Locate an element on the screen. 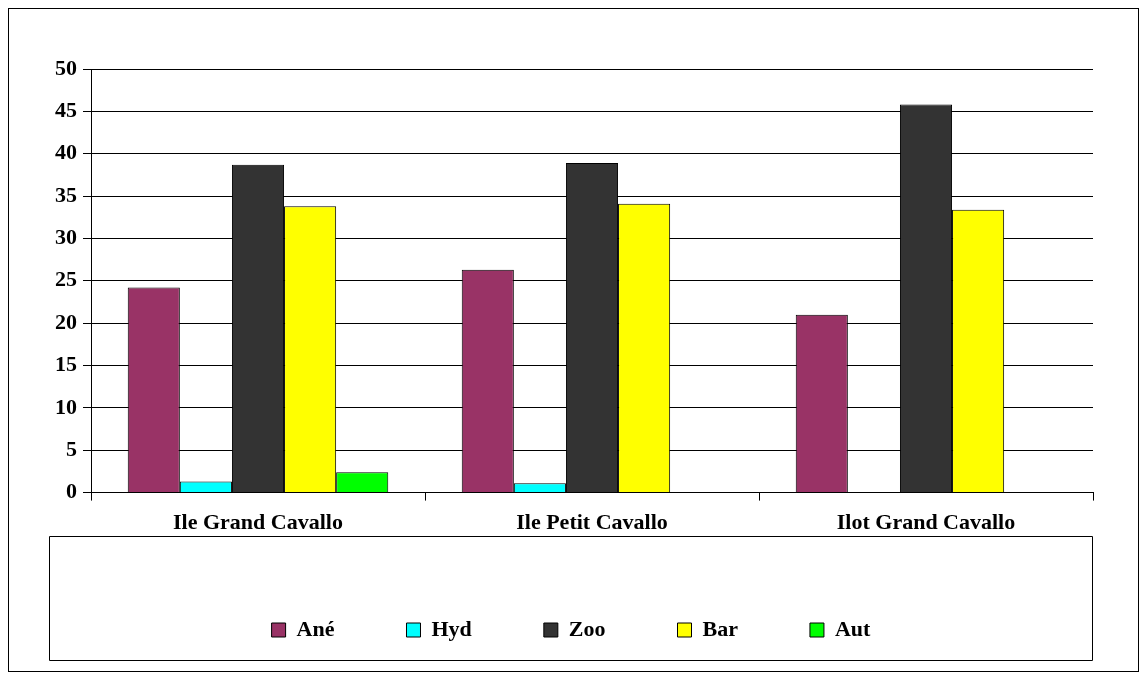 Image resolution: width=1147 pixels, height=680 pixels. legend-label: Hyd is located at coordinates (451, 628).